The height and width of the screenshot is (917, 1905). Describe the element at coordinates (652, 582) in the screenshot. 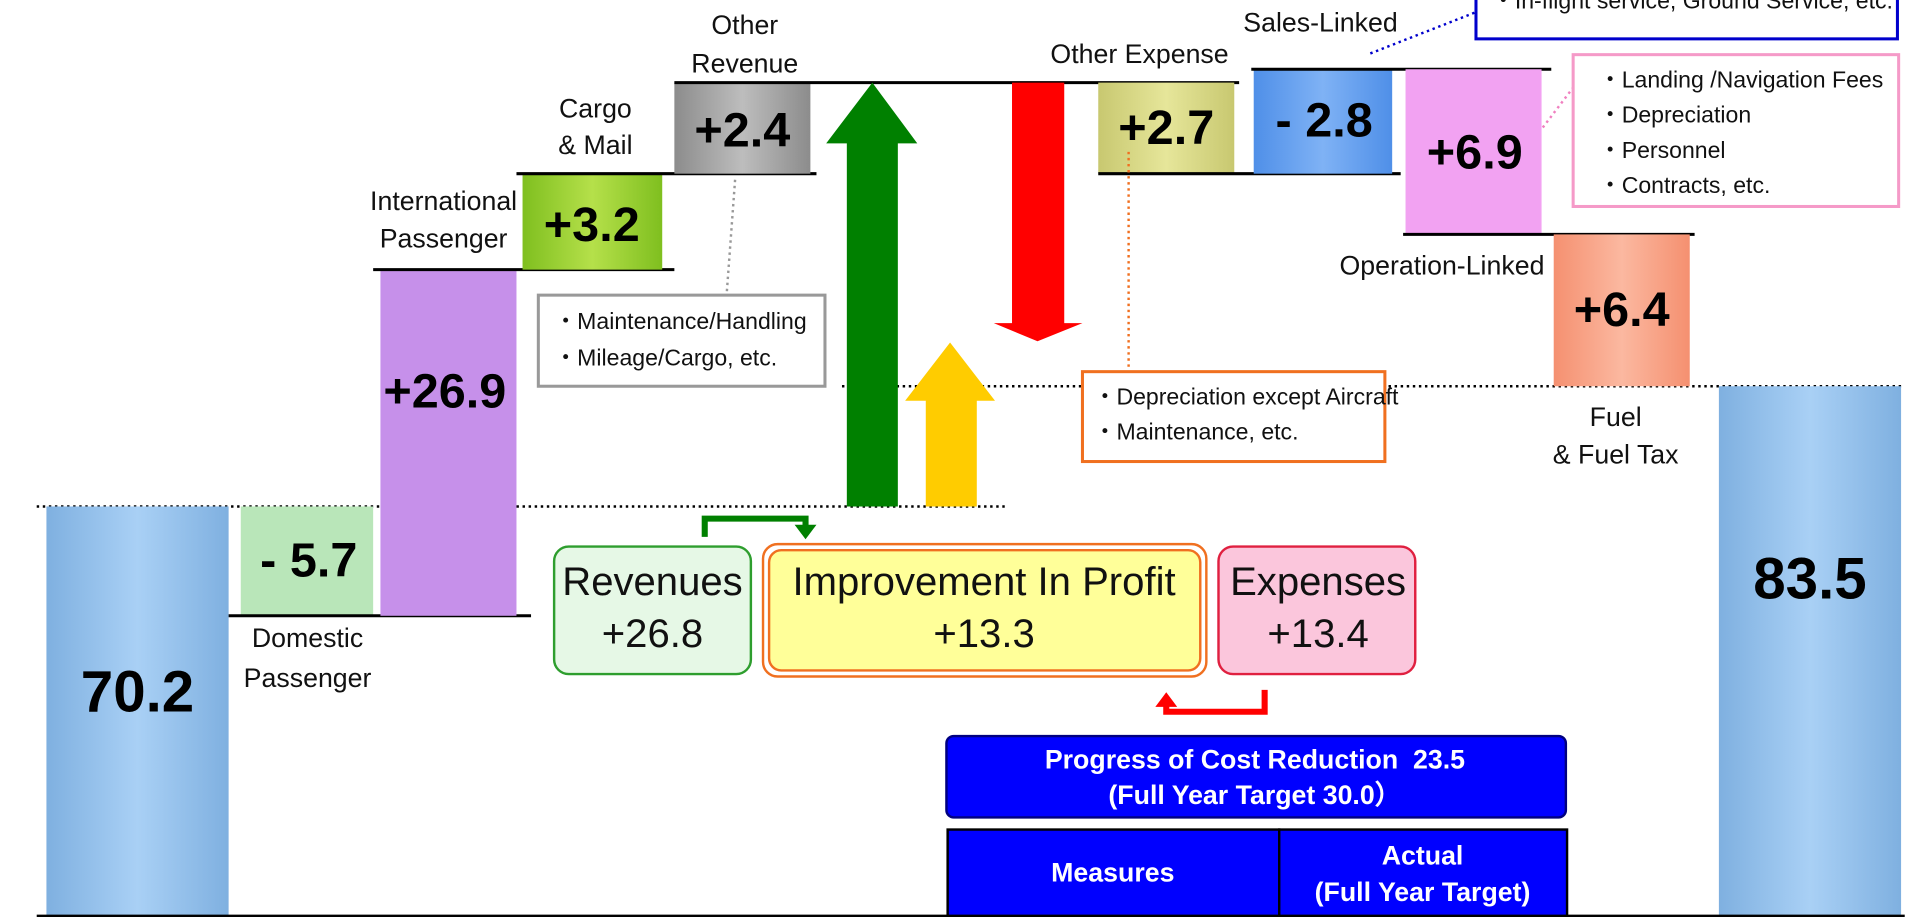

I see `summary-title: Revenues` at that location.